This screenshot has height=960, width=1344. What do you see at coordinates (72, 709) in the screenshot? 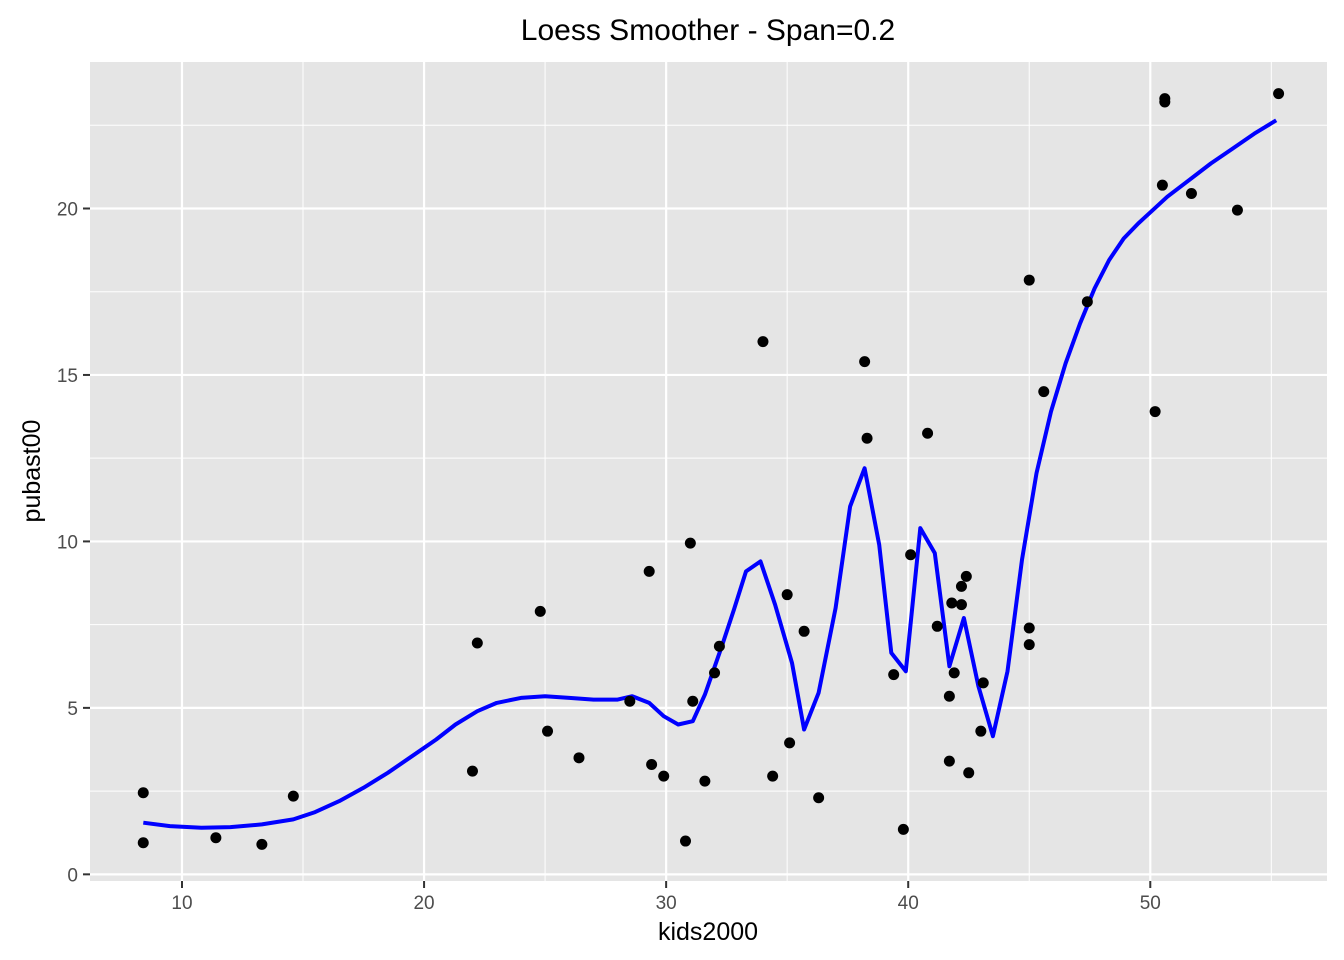
I see `y-tick-label: 5` at bounding box center [72, 709].